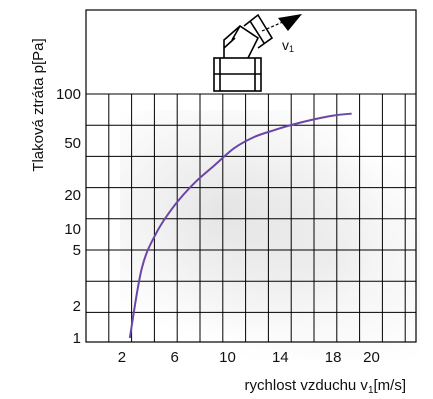 This screenshot has width=433, height=399. Describe the element at coordinates (72, 229) in the screenshot. I see `y-tick-label: 10` at that location.